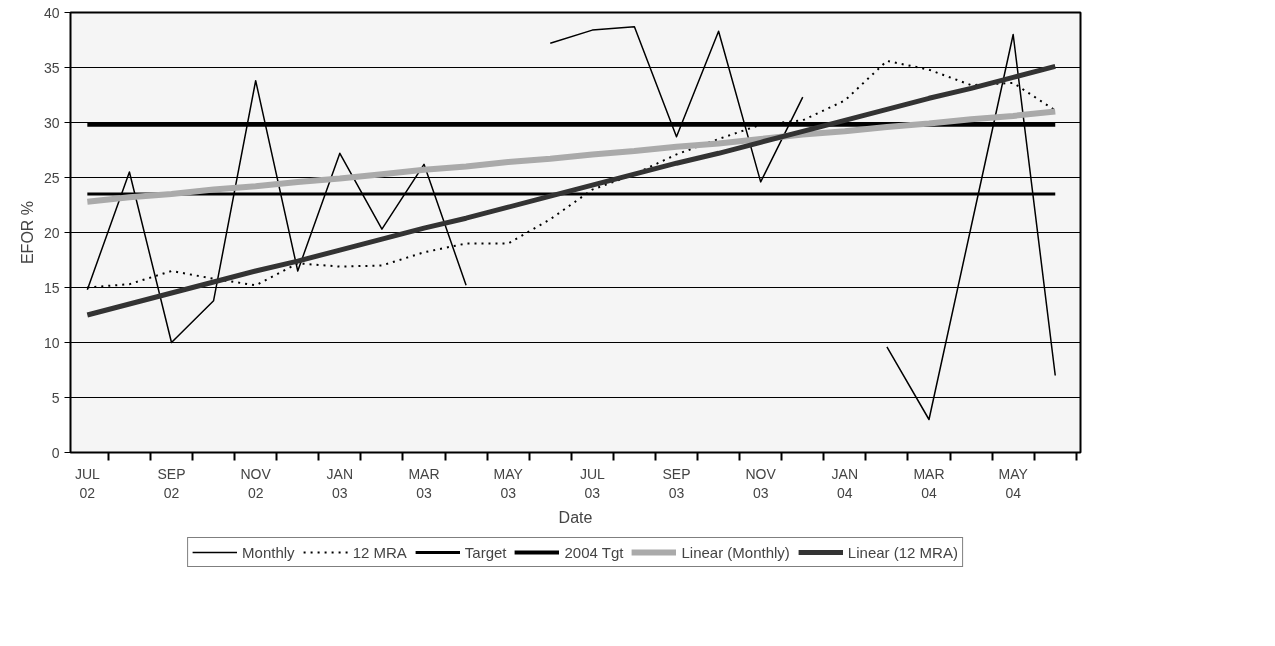  What do you see at coordinates (51, 342) in the screenshot?
I see `y-tick-label: 10` at bounding box center [51, 342].